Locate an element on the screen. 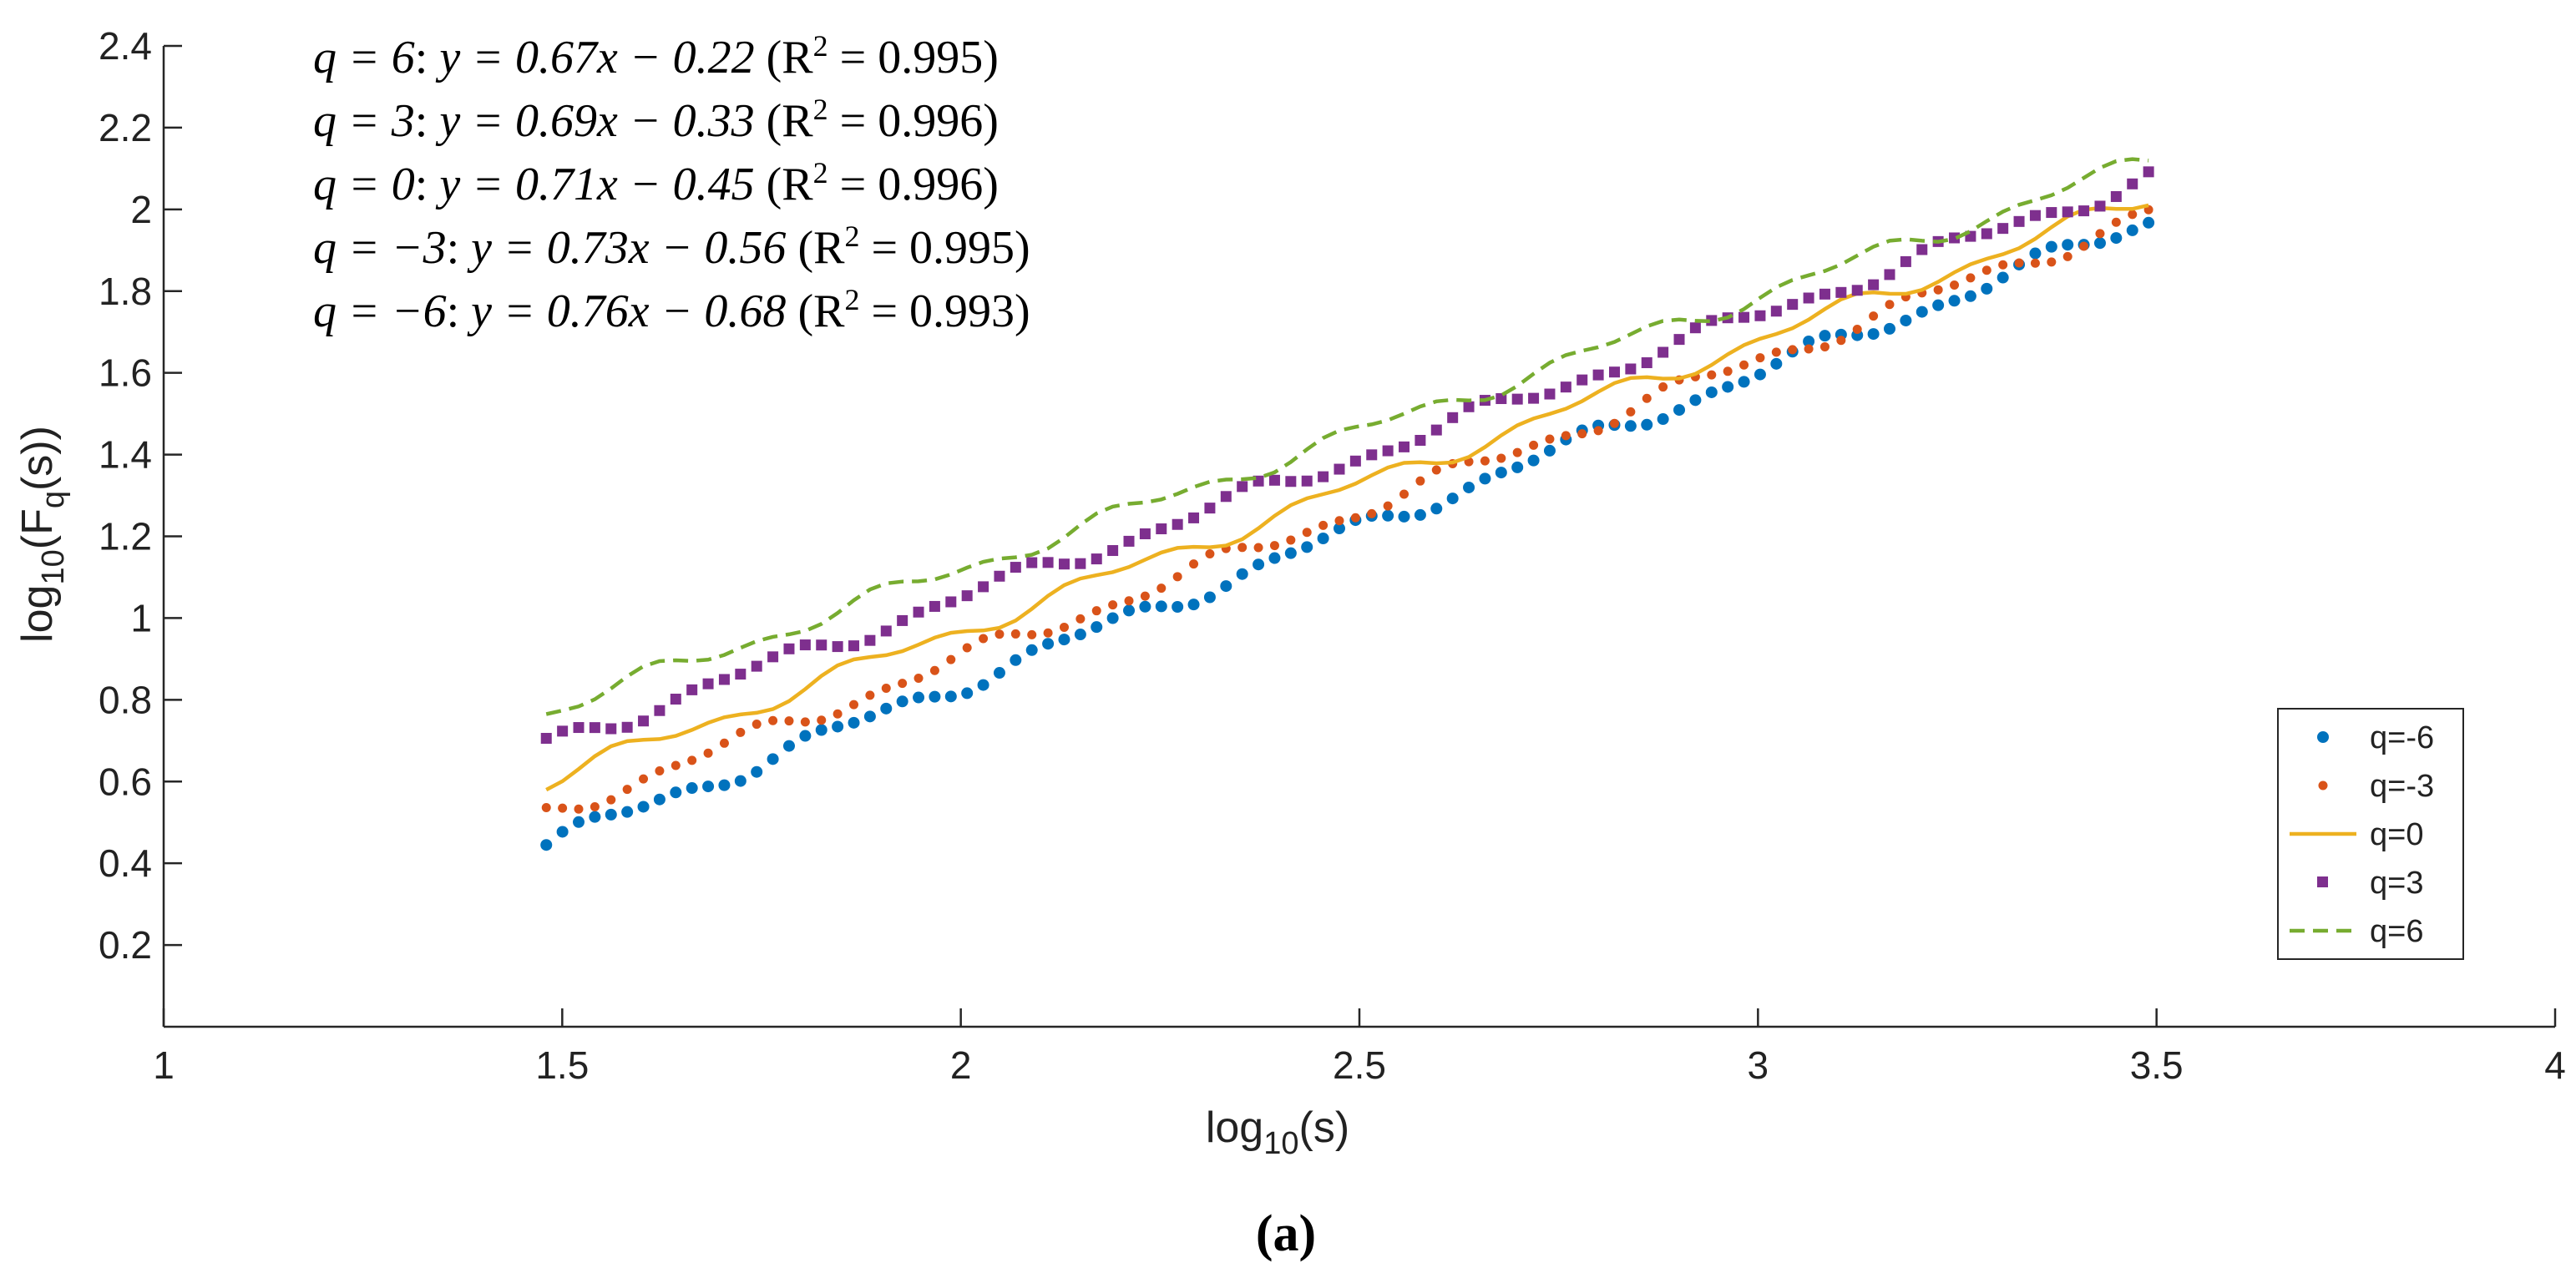 Image resolution: width=2576 pixels, height=1278 pixels. legend-label-q0: q=0 is located at coordinates (2397, 835).